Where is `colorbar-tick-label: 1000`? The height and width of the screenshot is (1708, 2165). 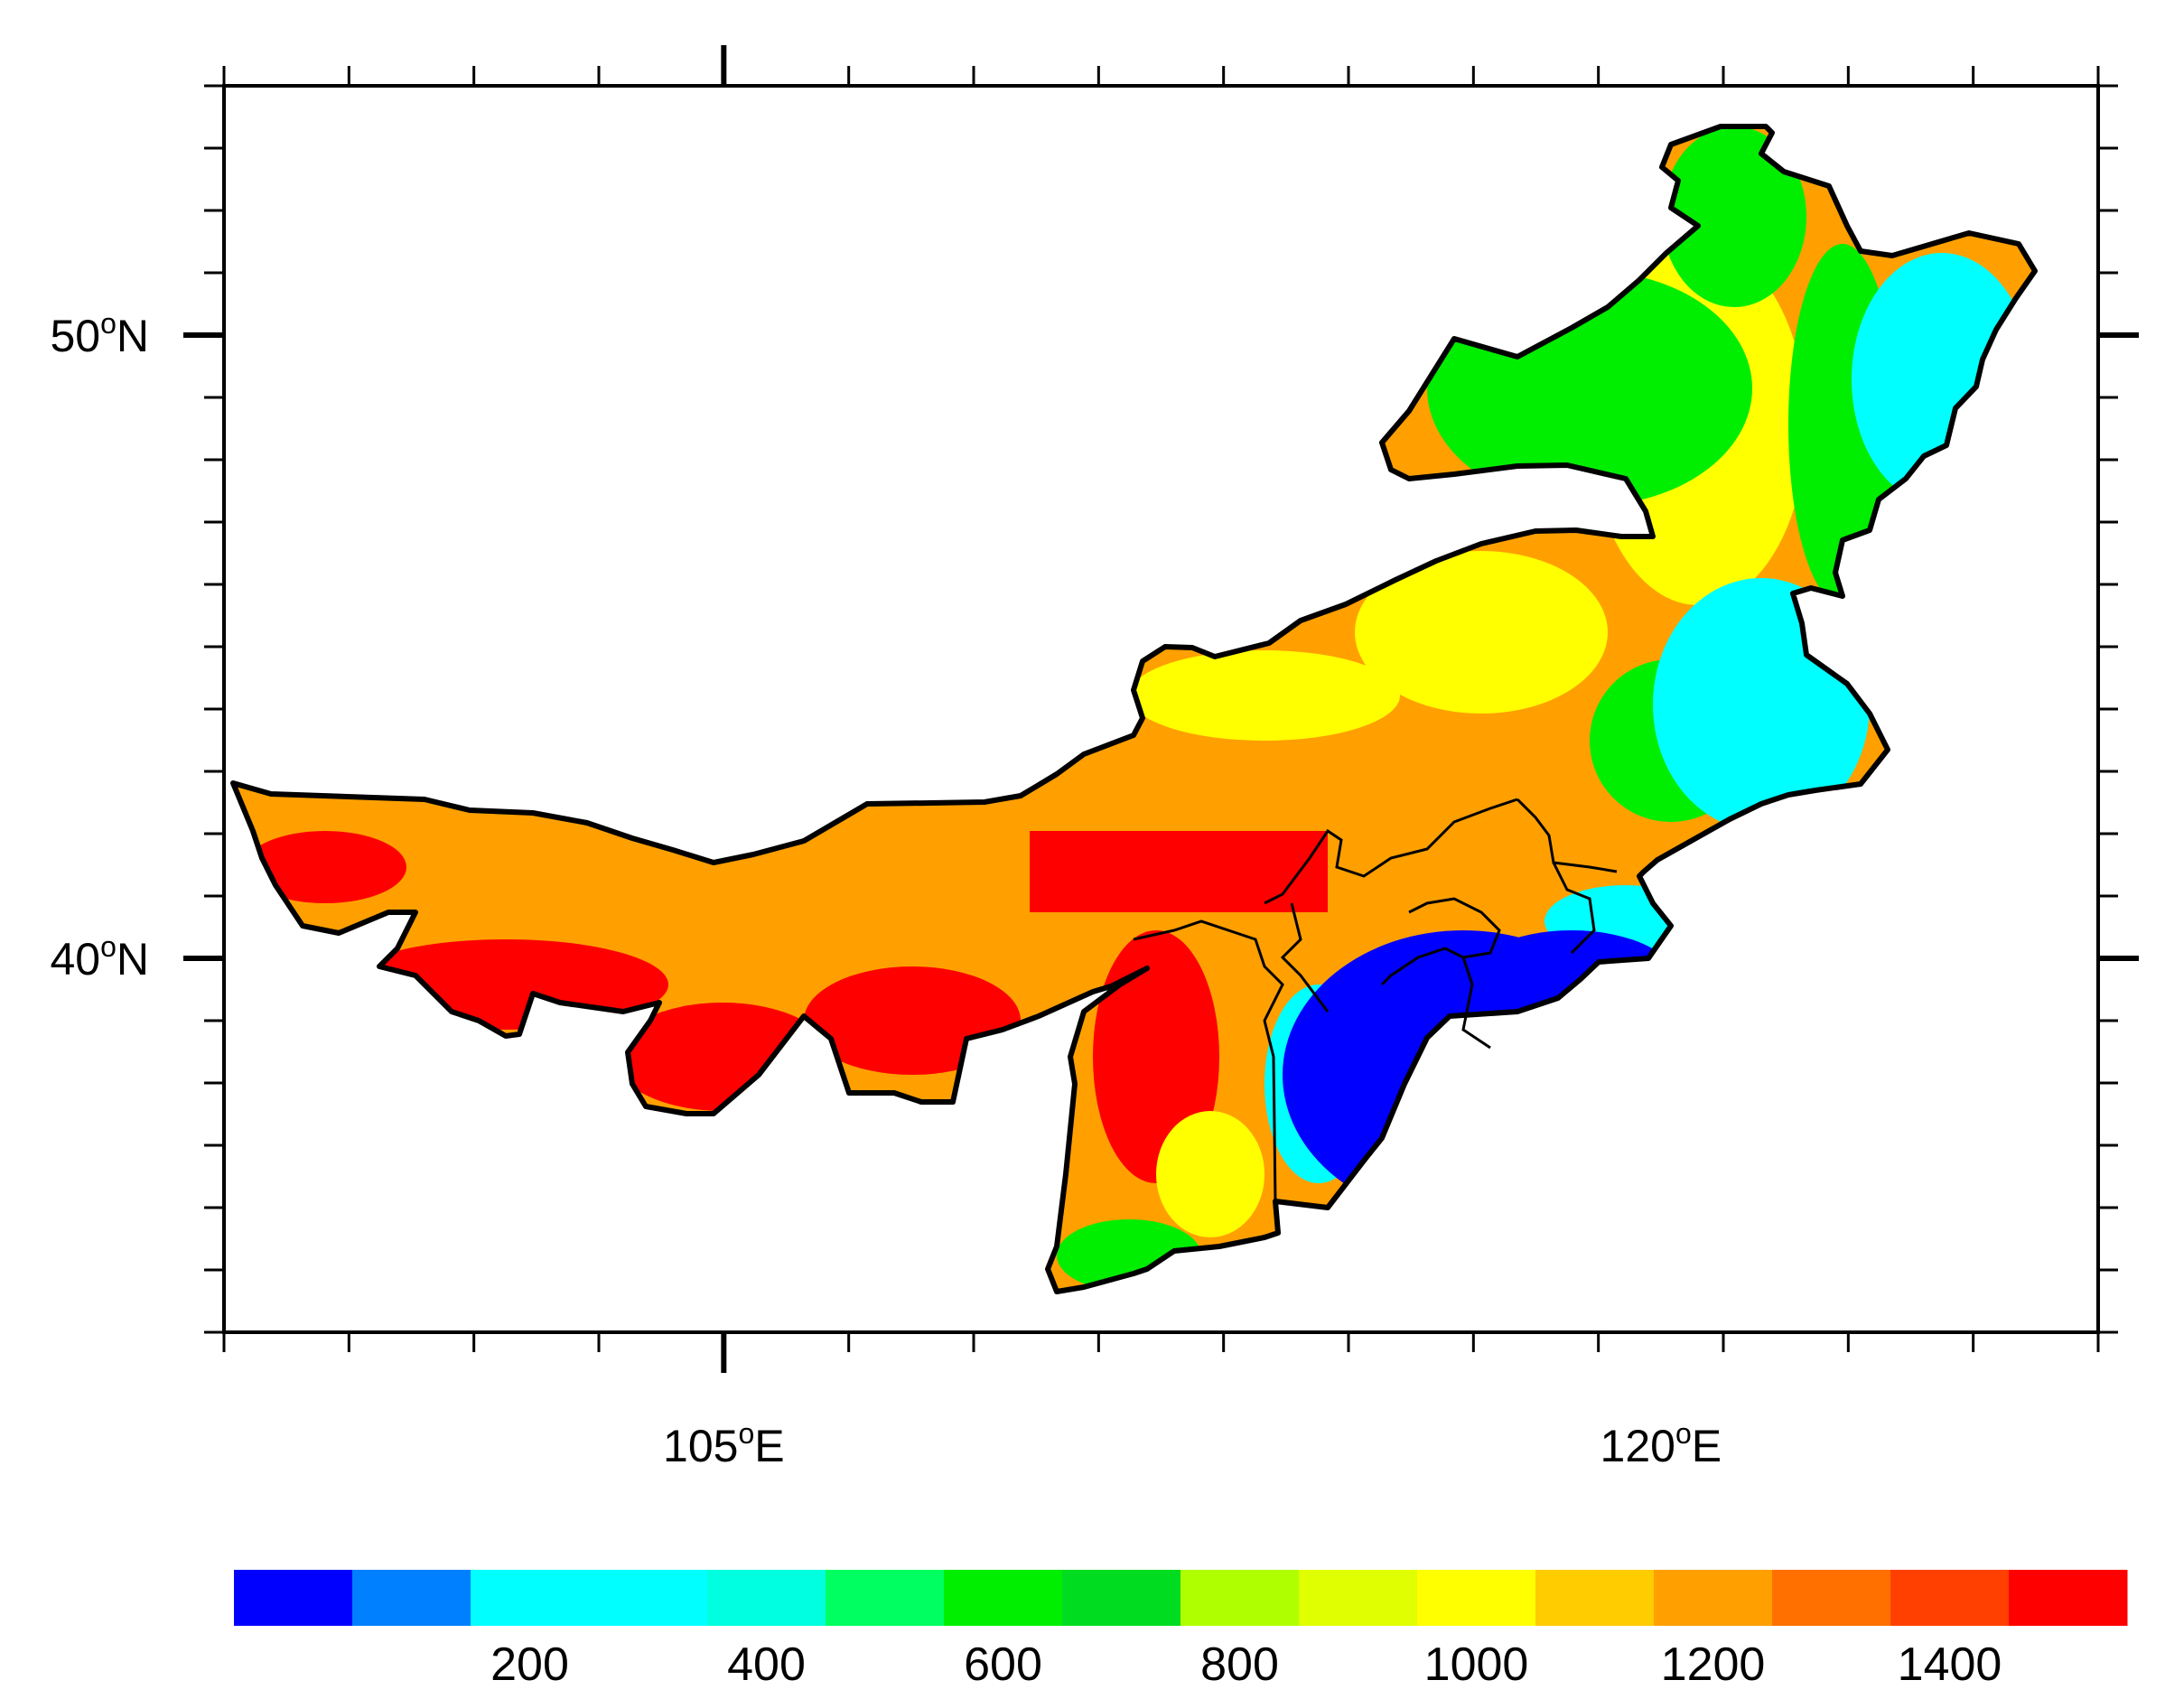 colorbar-tick-label: 1000 is located at coordinates (1476, 1664).